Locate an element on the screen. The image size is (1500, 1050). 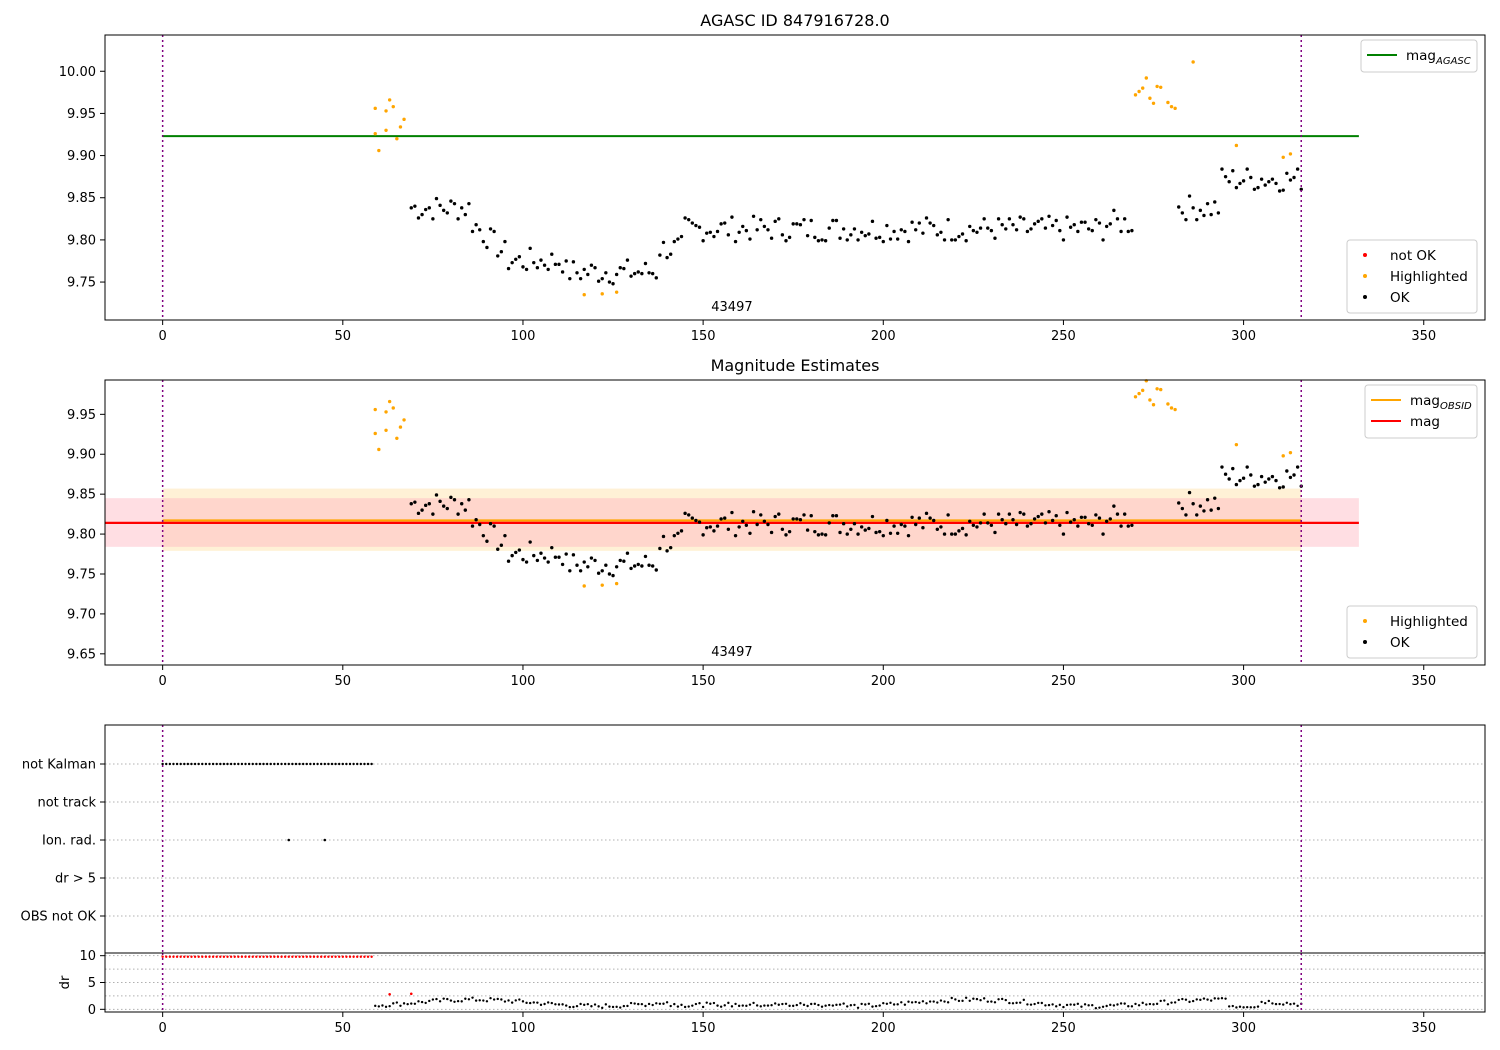
legend-label: mag is located at coordinates (1425, 422).